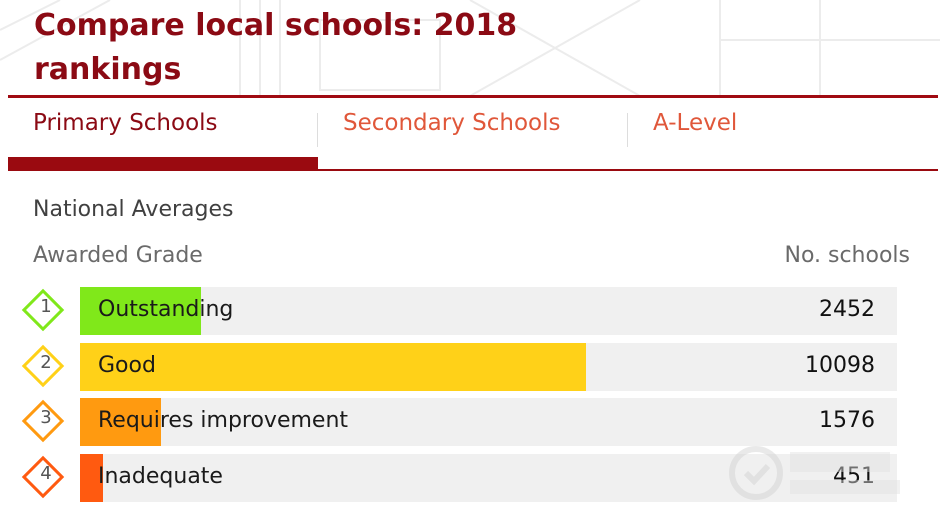 The height and width of the screenshot is (511, 943). I want to click on rank-number: 3, so click(46, 417).